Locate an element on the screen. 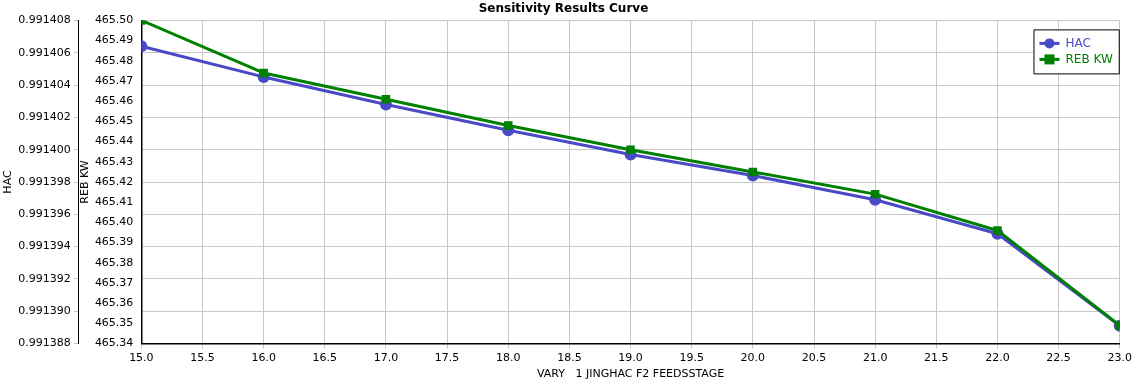  x-tick-label: 18.5 is located at coordinates (569, 358).